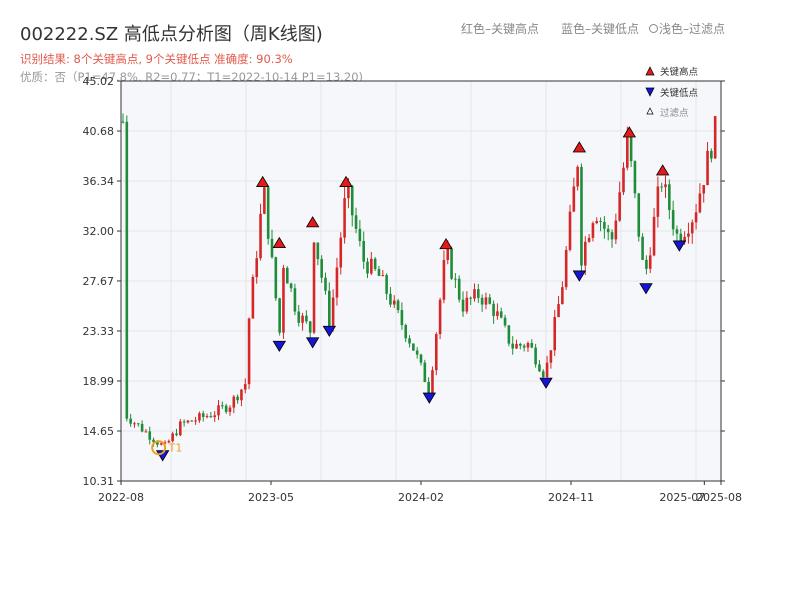  Describe the element at coordinates (571, 497) in the screenshot. I see `x-tick-label: 2024-11` at that location.